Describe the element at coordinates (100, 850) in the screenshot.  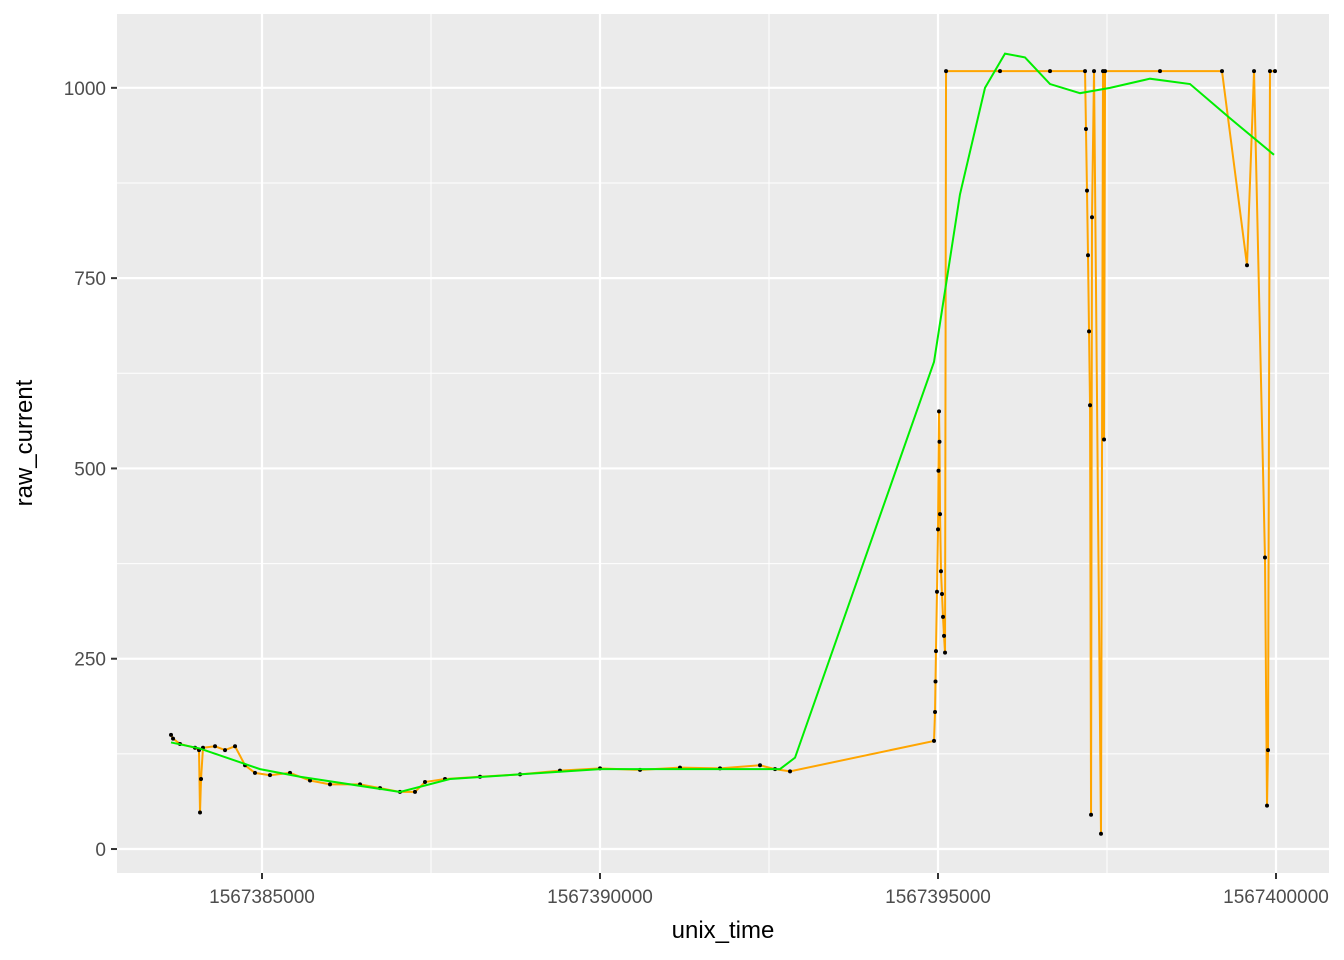
I see `y-tick-label: 0` at that location.